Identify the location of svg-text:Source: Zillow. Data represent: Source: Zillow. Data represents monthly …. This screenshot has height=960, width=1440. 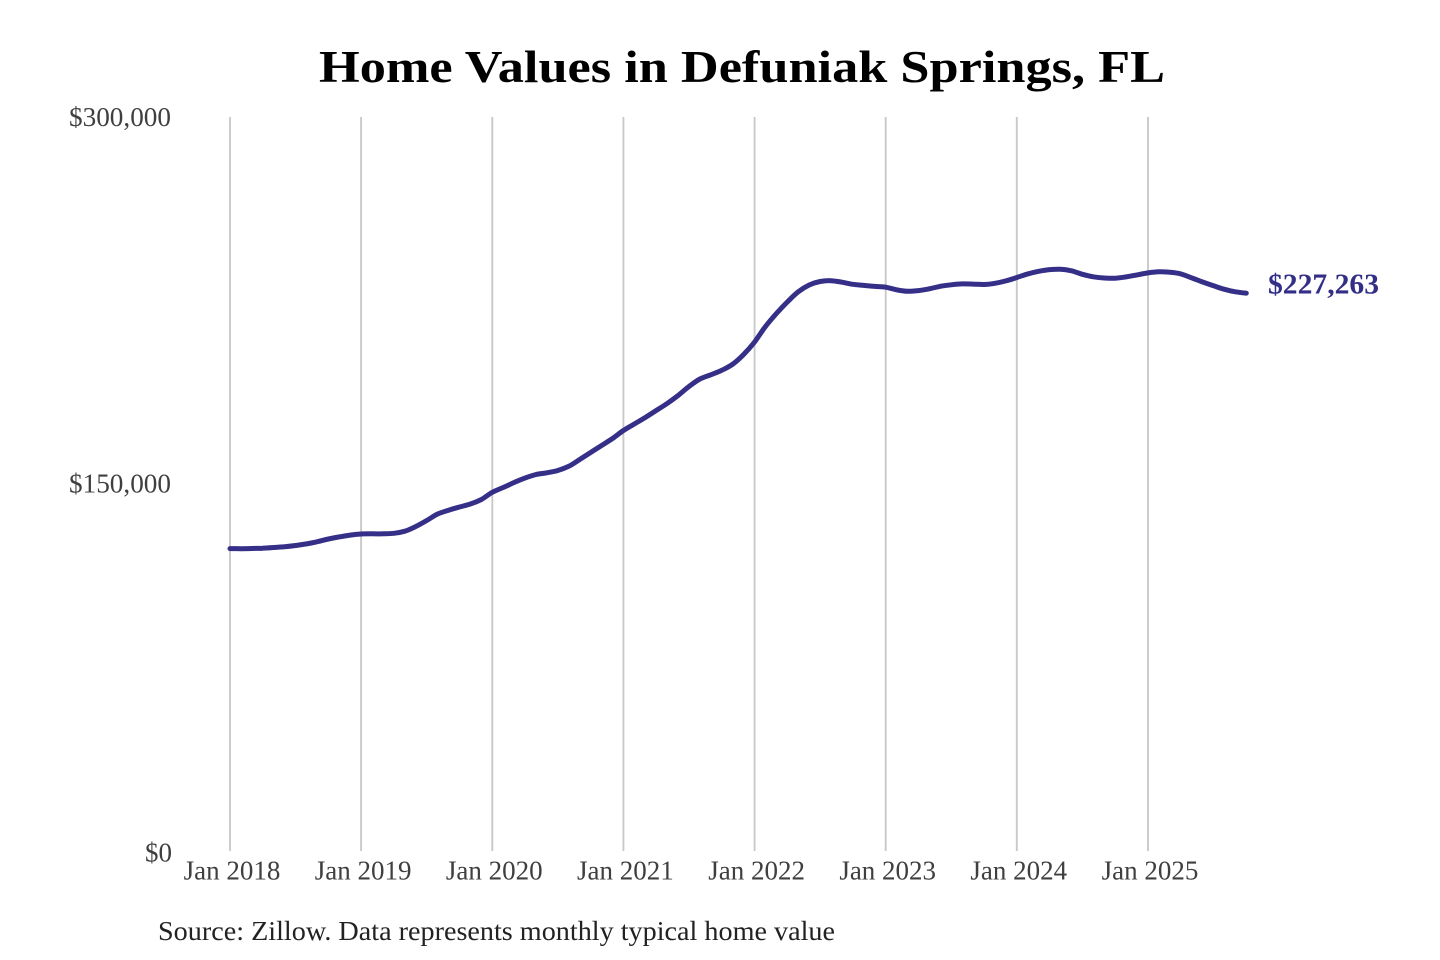
(496, 930).